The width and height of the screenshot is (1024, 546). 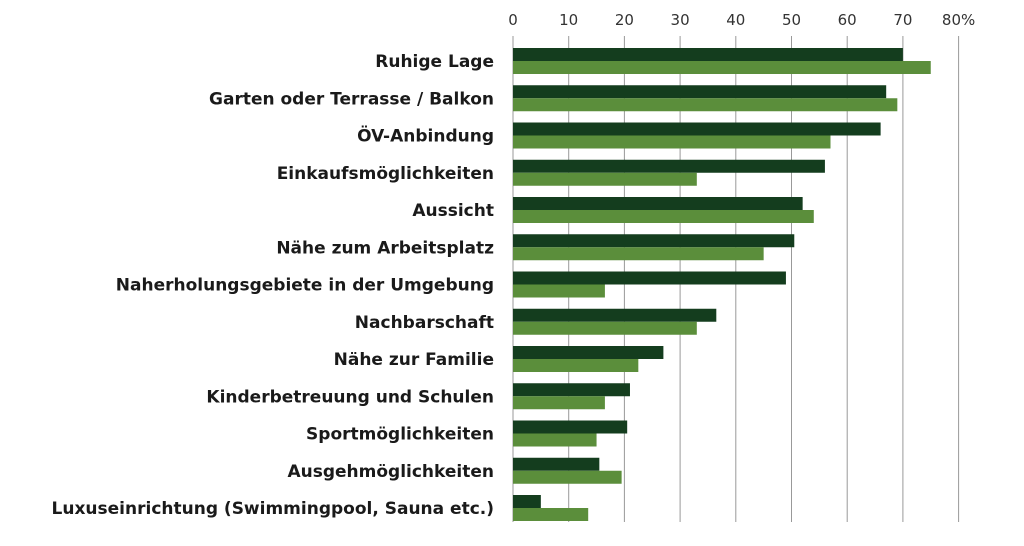 What do you see at coordinates (680, 20) in the screenshot?
I see `x-tick-label: 30` at bounding box center [680, 20].